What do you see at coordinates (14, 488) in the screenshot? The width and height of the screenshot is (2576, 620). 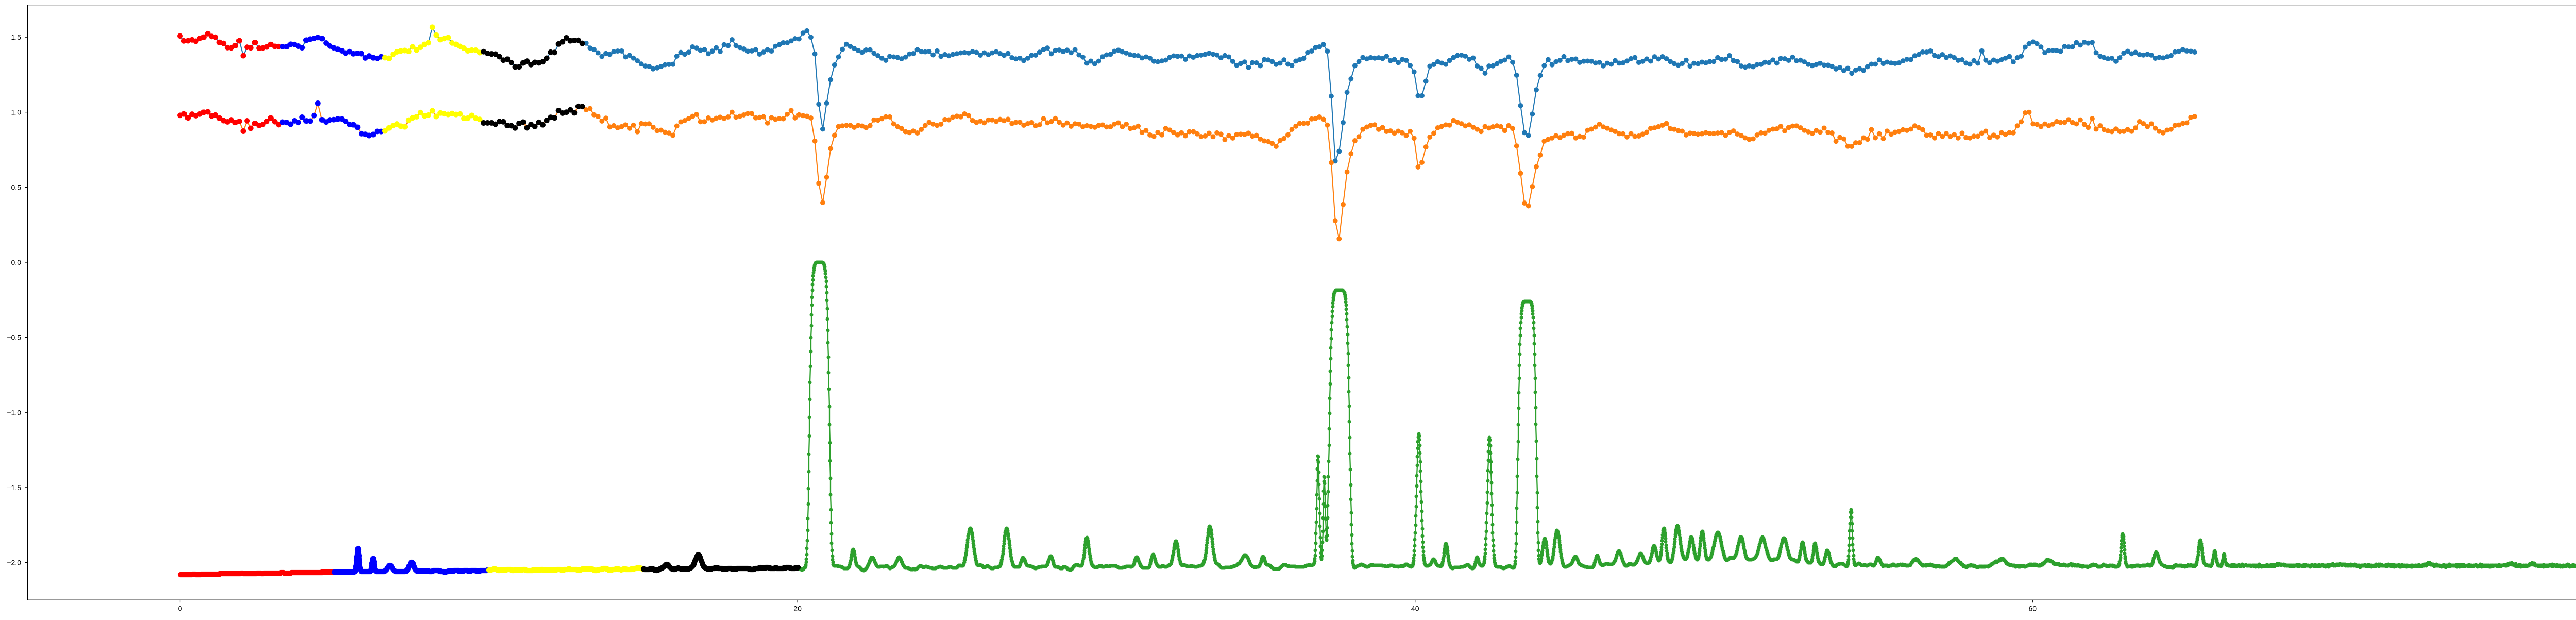 I see `svg-text: −1.5` at bounding box center [14, 488].